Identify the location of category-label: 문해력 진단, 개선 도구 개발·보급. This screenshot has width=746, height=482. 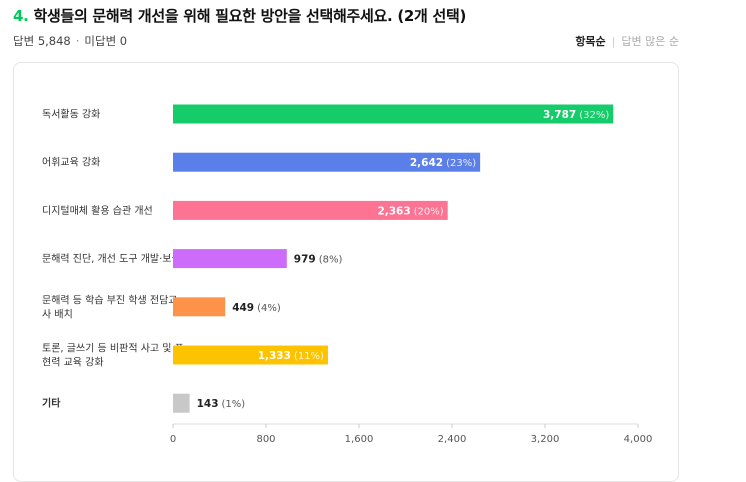
(111, 258).